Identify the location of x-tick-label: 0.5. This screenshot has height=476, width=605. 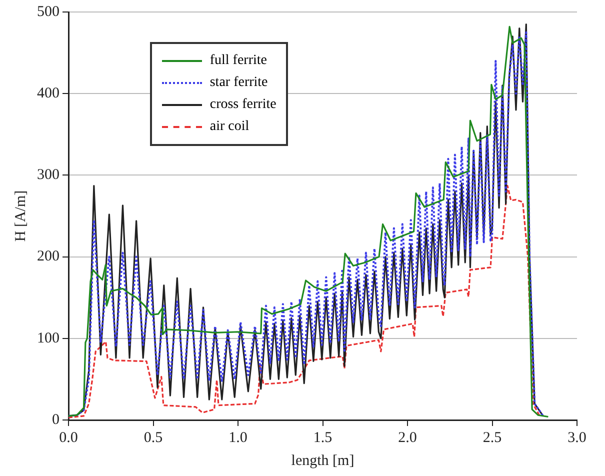
(153, 438).